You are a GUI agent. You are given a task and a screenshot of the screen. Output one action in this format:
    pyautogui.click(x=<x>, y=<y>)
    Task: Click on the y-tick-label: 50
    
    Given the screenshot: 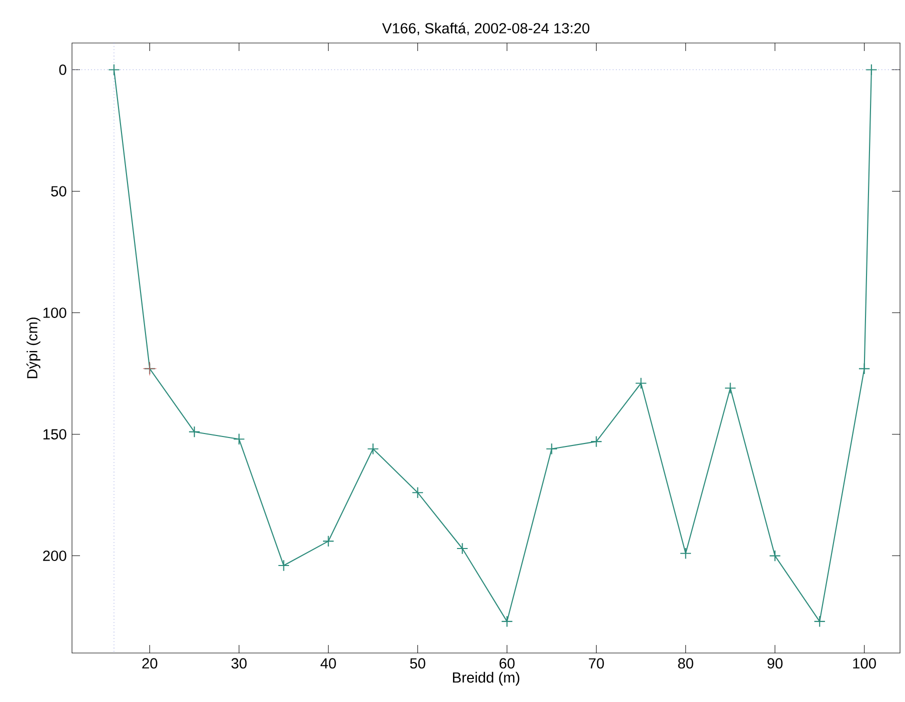 What is the action you would take?
    pyautogui.click(x=58, y=191)
    